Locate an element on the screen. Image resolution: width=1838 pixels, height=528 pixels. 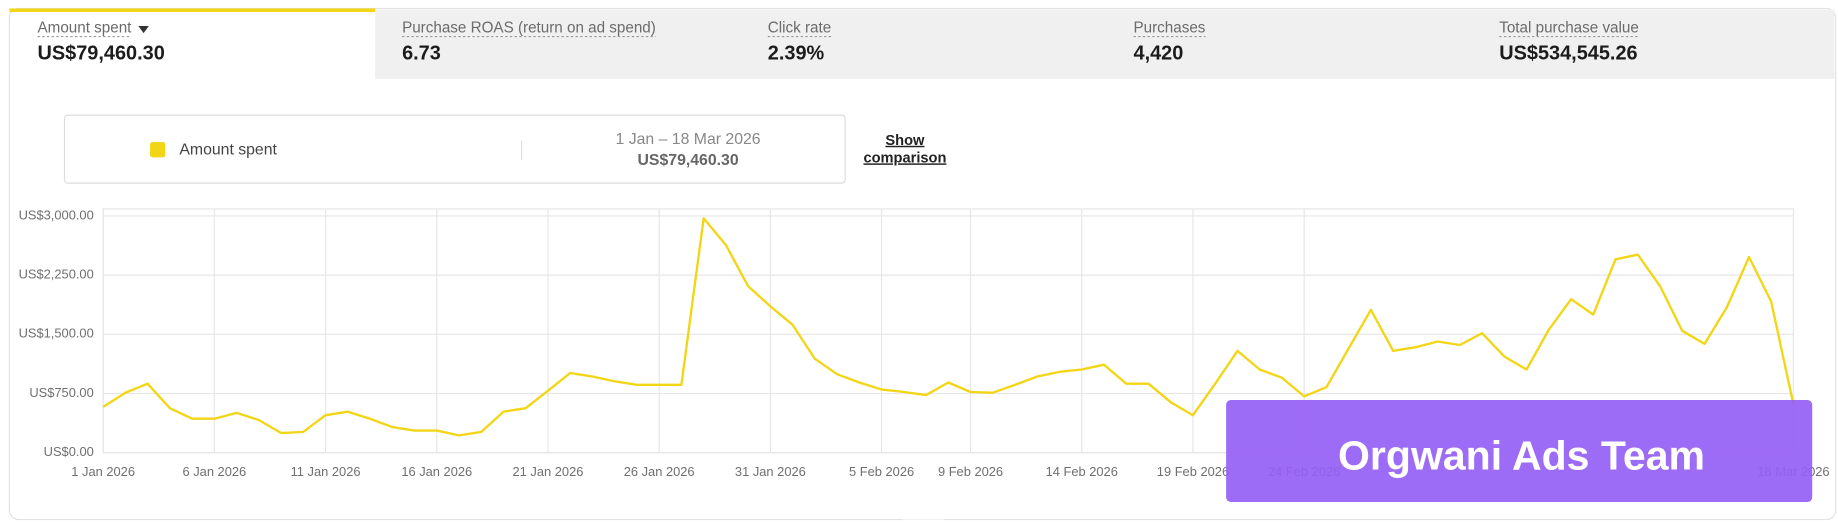
metric-label: Click rate is located at coordinates (799, 27).